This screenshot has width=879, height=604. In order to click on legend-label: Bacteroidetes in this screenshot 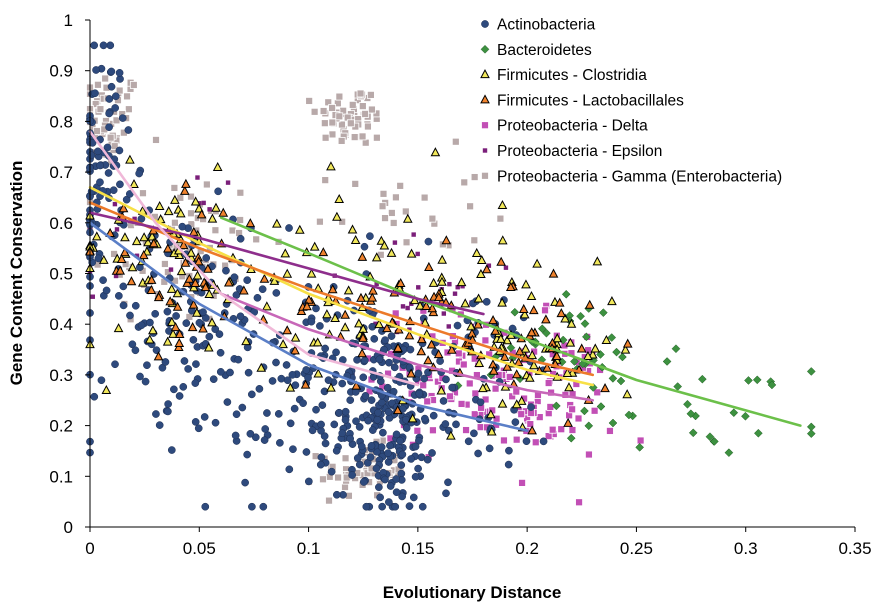, I will do `click(544, 50)`.